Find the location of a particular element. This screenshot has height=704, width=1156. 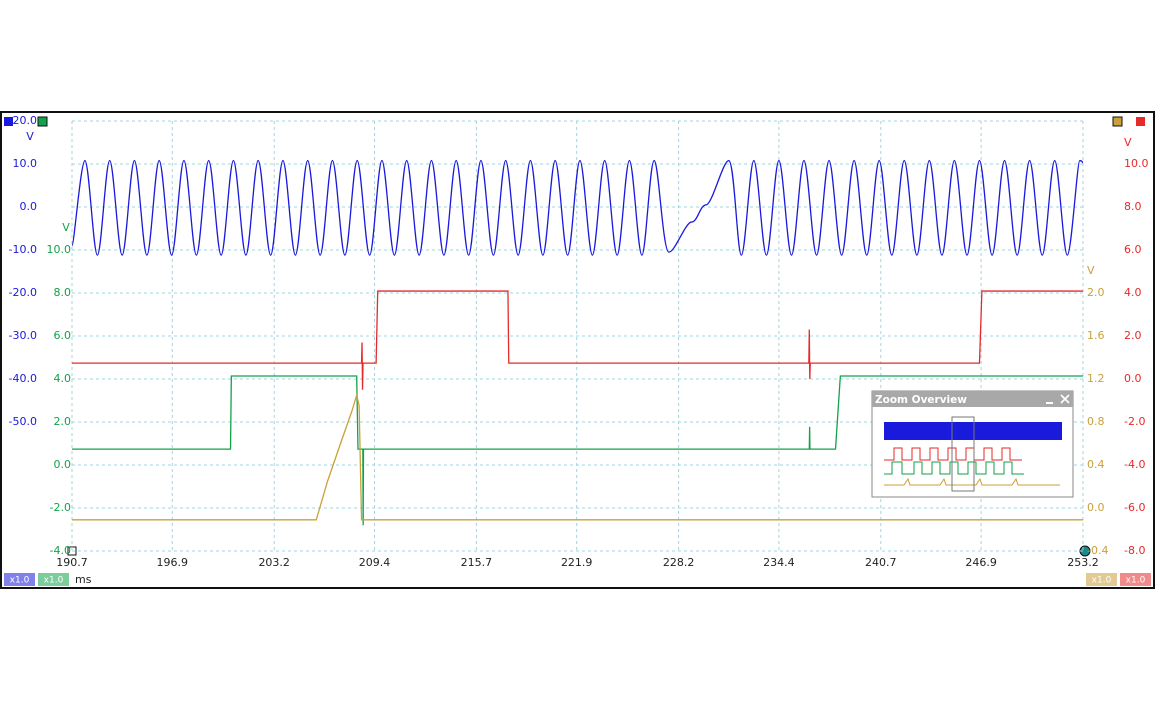

zoom-overview: Zoom Overview is located at coordinates (972, 444).